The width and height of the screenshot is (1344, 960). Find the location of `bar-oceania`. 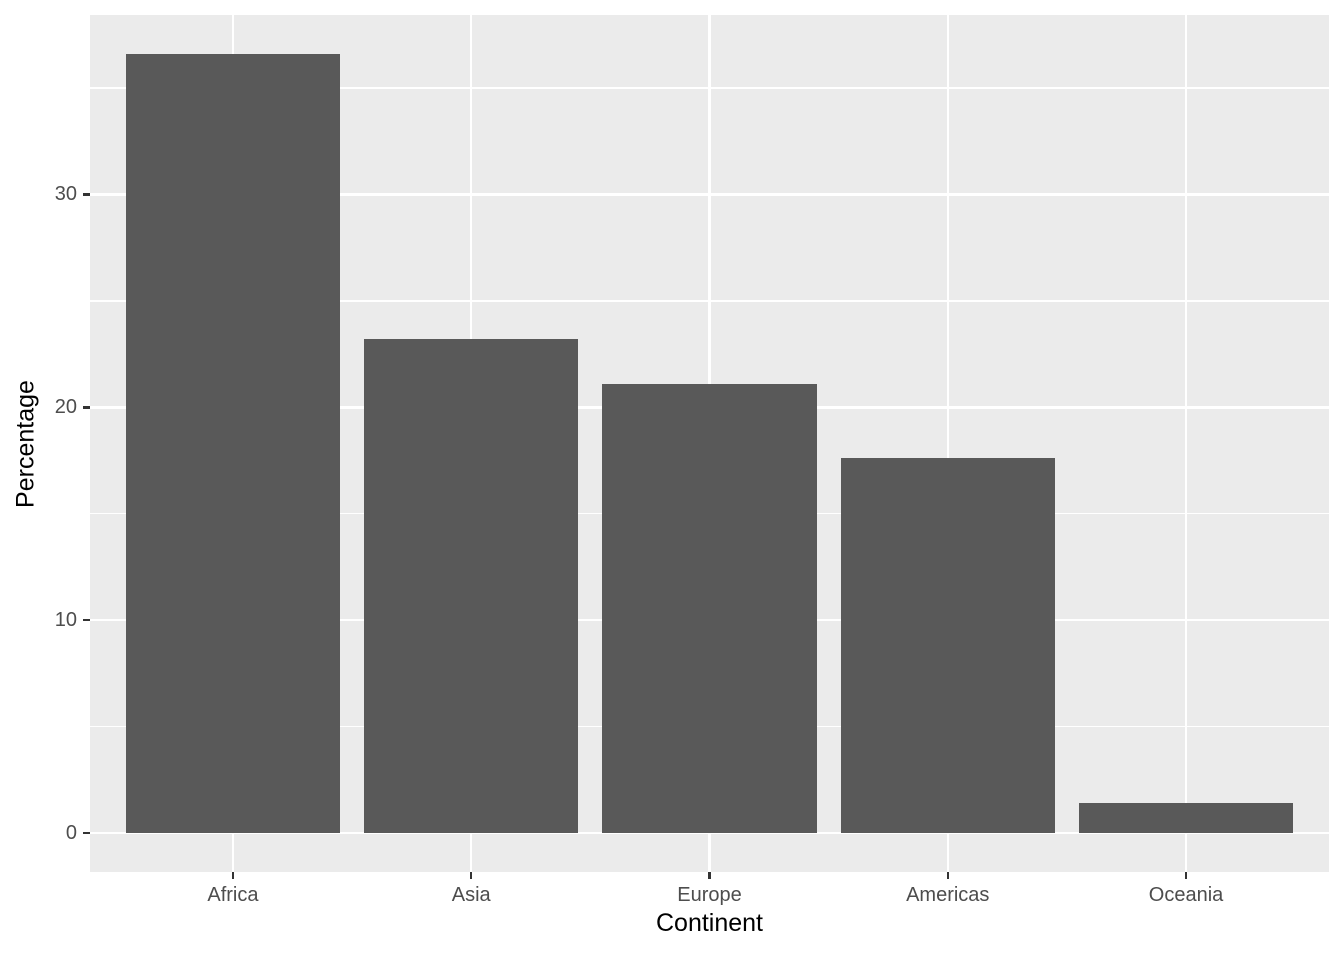

bar-oceania is located at coordinates (1186, 818).